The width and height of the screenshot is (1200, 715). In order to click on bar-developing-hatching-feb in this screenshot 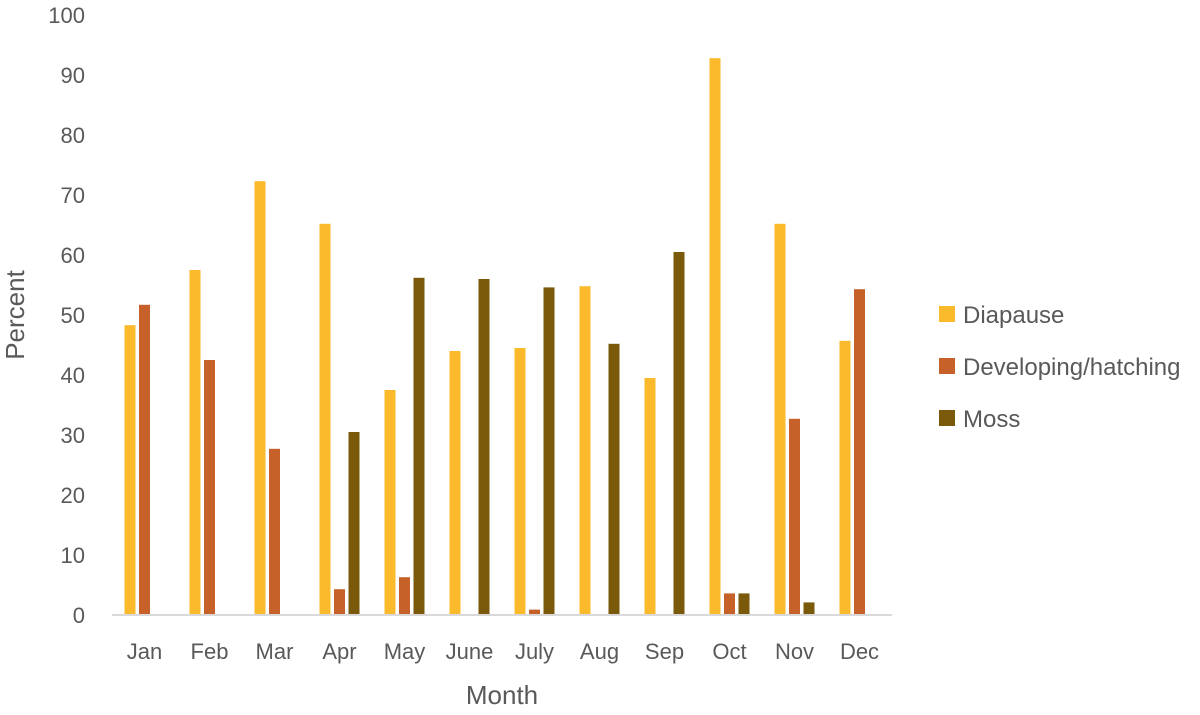, I will do `click(209, 487)`.